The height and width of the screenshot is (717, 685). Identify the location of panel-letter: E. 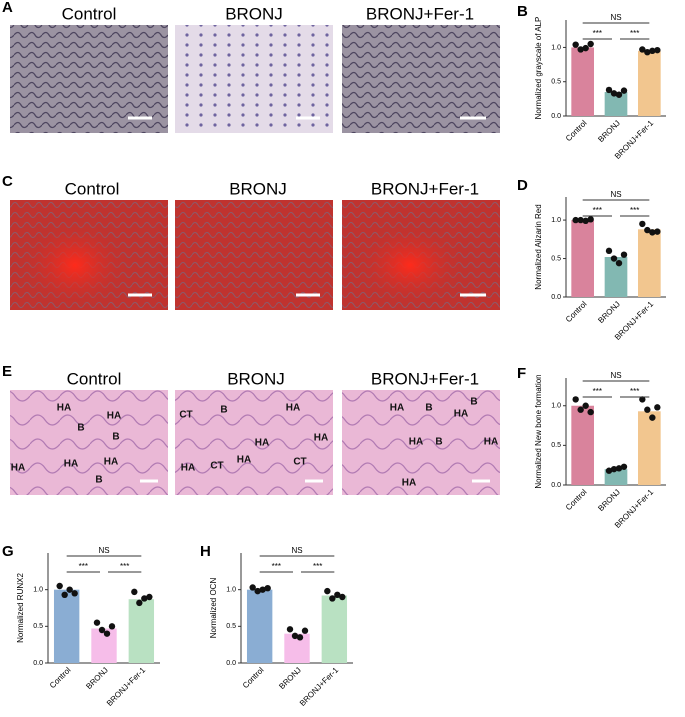
(7, 371).